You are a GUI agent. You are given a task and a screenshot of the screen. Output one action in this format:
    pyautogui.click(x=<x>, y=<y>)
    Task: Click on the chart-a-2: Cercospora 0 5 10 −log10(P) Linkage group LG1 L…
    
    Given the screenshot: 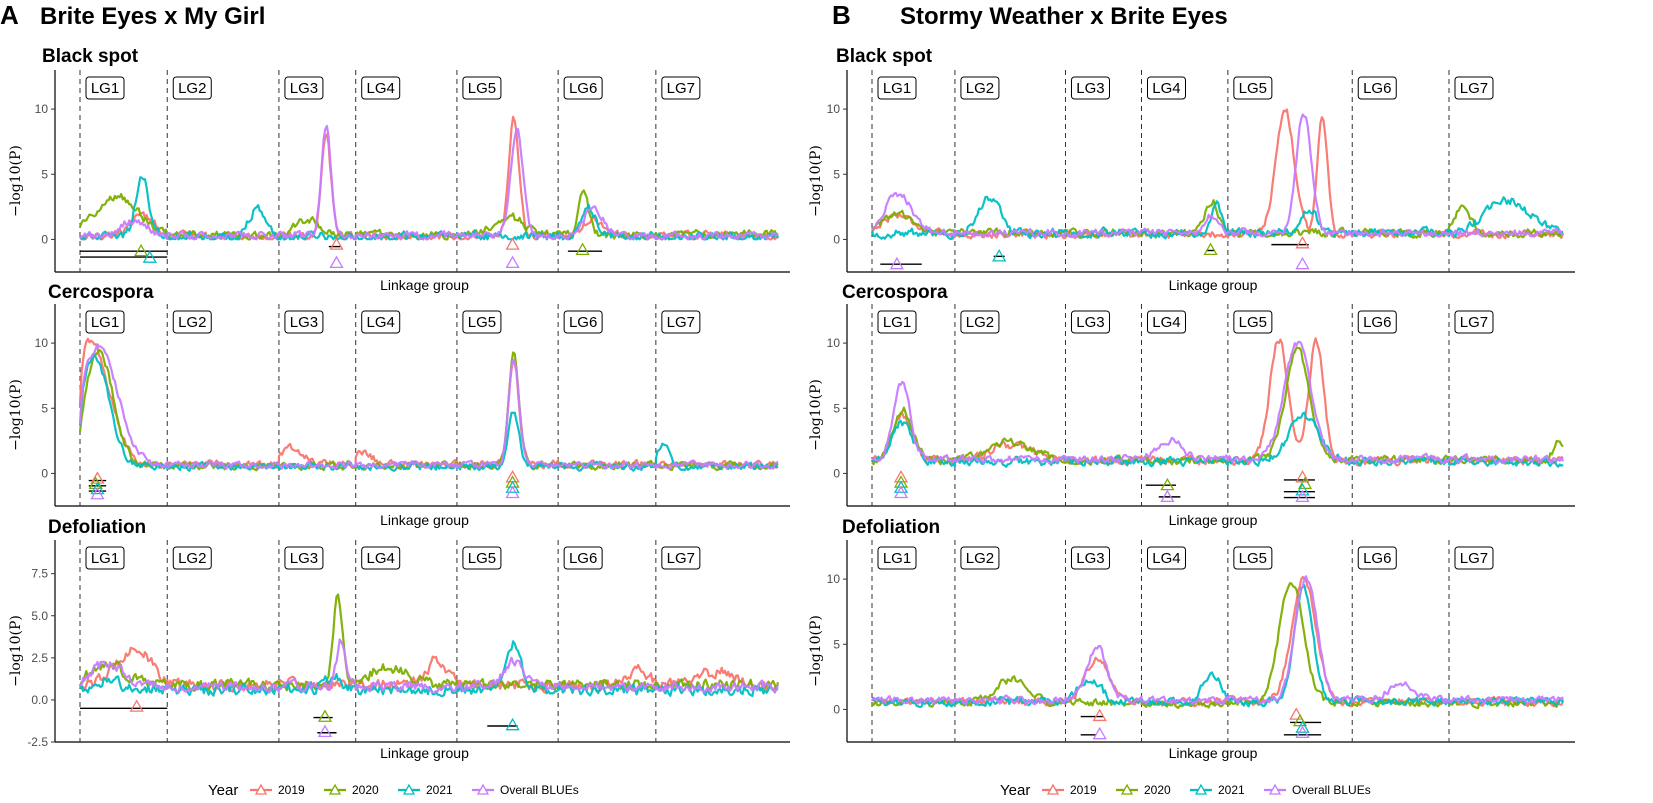 What is the action you would take?
    pyautogui.click(x=399, y=405)
    